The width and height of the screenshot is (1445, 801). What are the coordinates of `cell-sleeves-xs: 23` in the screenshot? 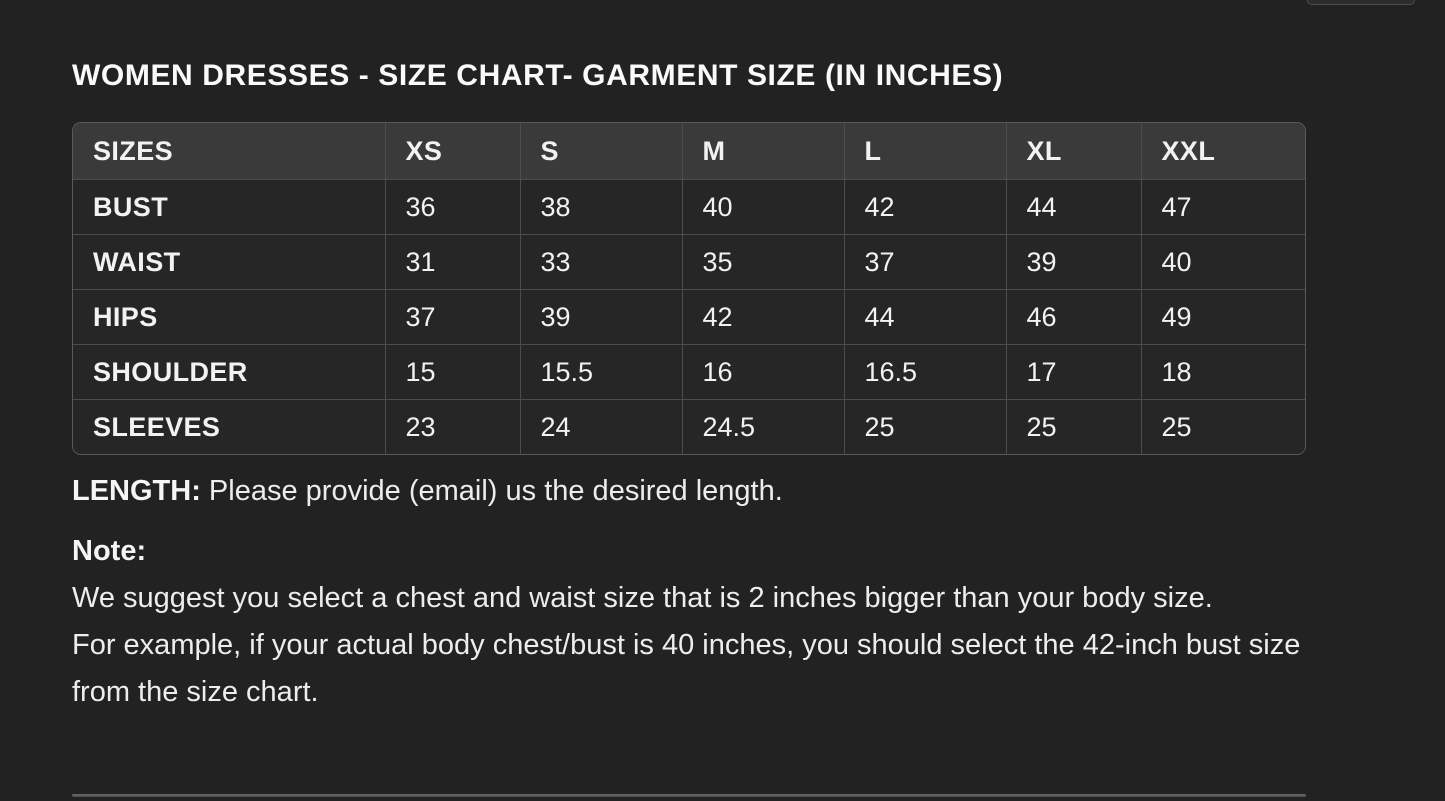 It's located at (452, 426).